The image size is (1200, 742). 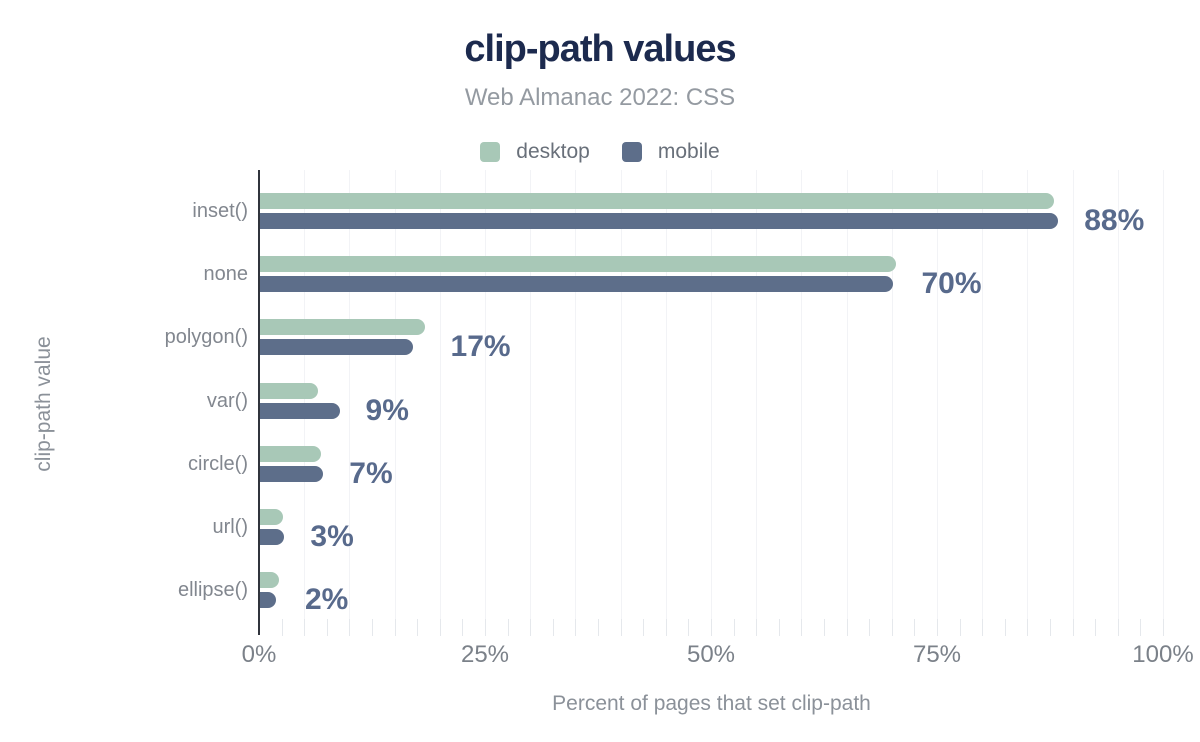 What do you see at coordinates (951, 283) in the screenshot?
I see `value-annotation: 70%` at bounding box center [951, 283].